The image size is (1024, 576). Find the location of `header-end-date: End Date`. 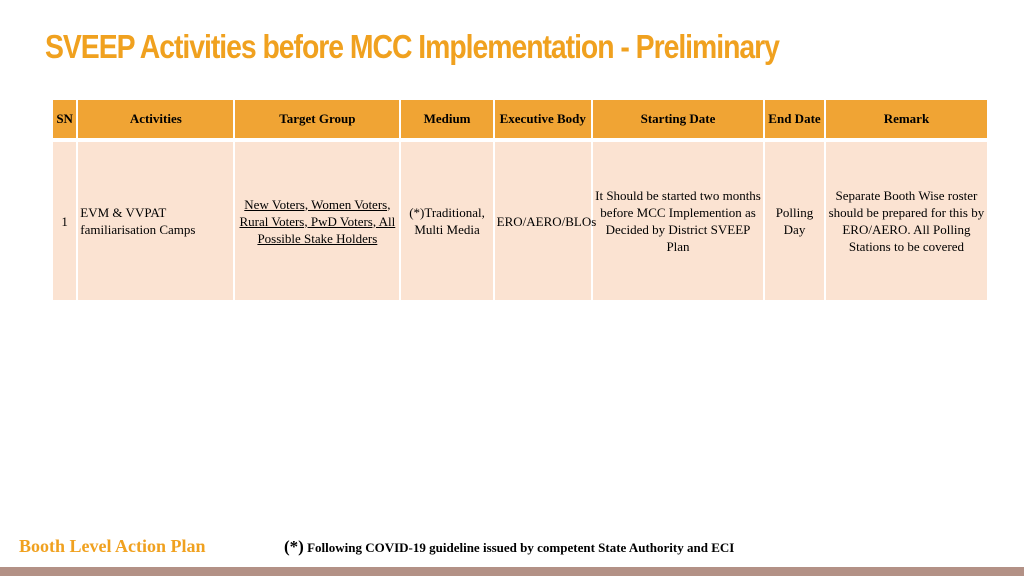

header-end-date: End Date is located at coordinates (794, 119).